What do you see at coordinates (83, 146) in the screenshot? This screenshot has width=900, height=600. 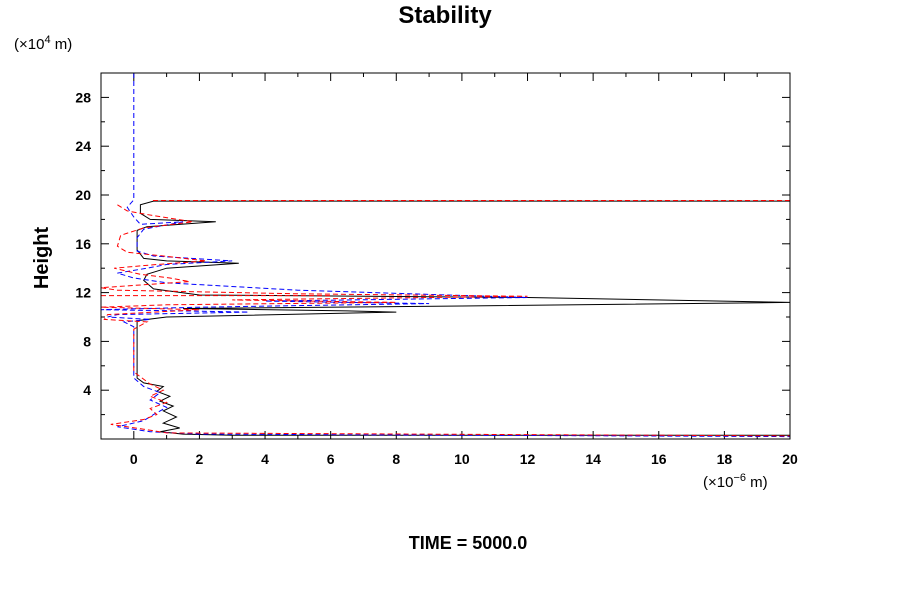 I see `y-tick-label: 24` at bounding box center [83, 146].